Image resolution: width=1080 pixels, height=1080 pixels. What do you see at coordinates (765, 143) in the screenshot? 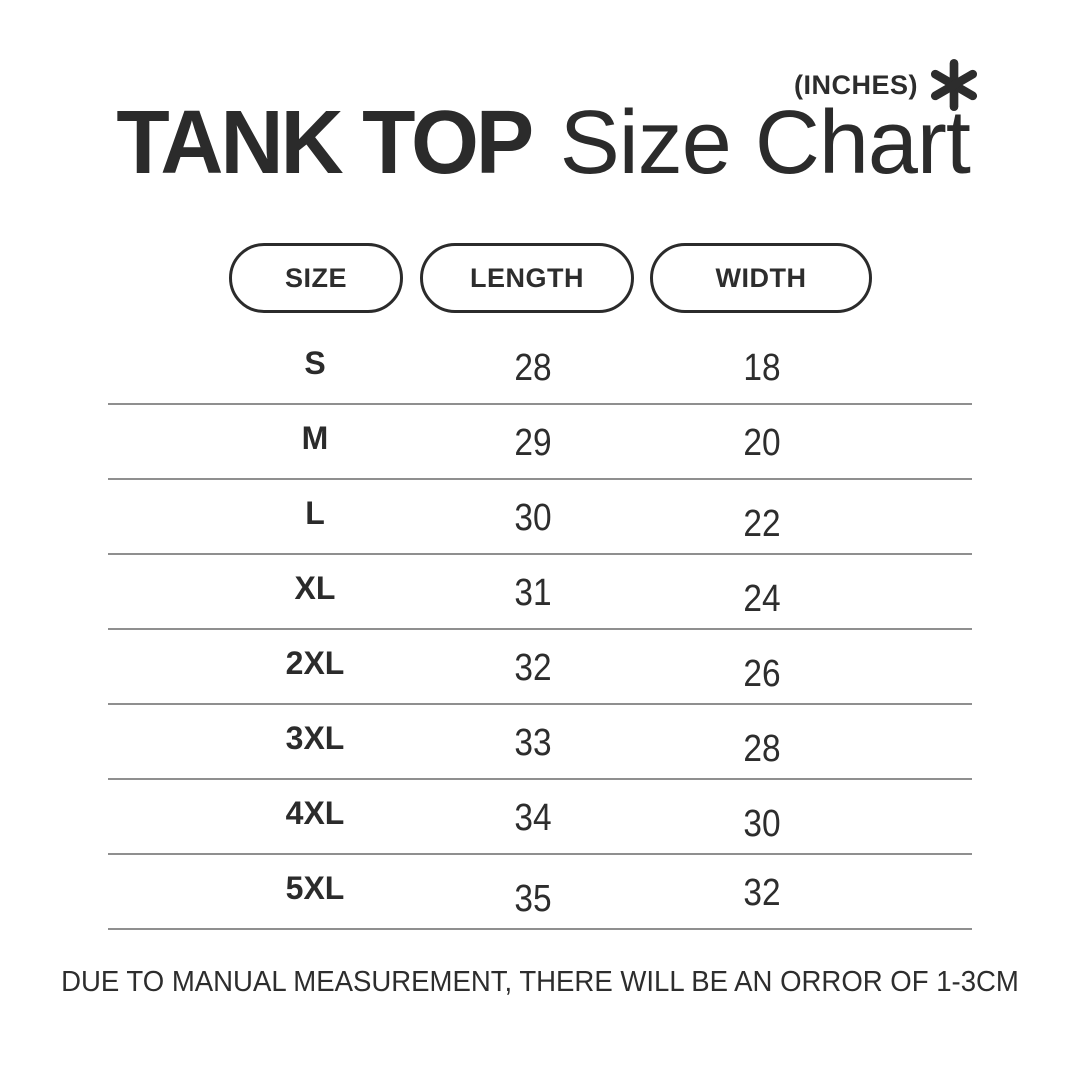
I see `page-title-suffix: Size Chart` at bounding box center [765, 143].